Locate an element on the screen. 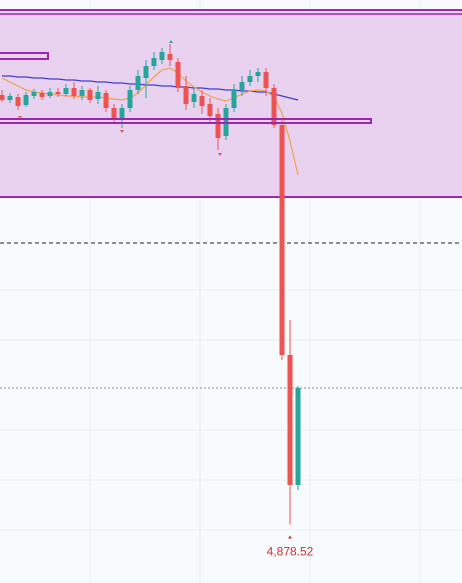 The width and height of the screenshot is (462, 583). low-label: 4,878.52 is located at coordinates (290, 551).